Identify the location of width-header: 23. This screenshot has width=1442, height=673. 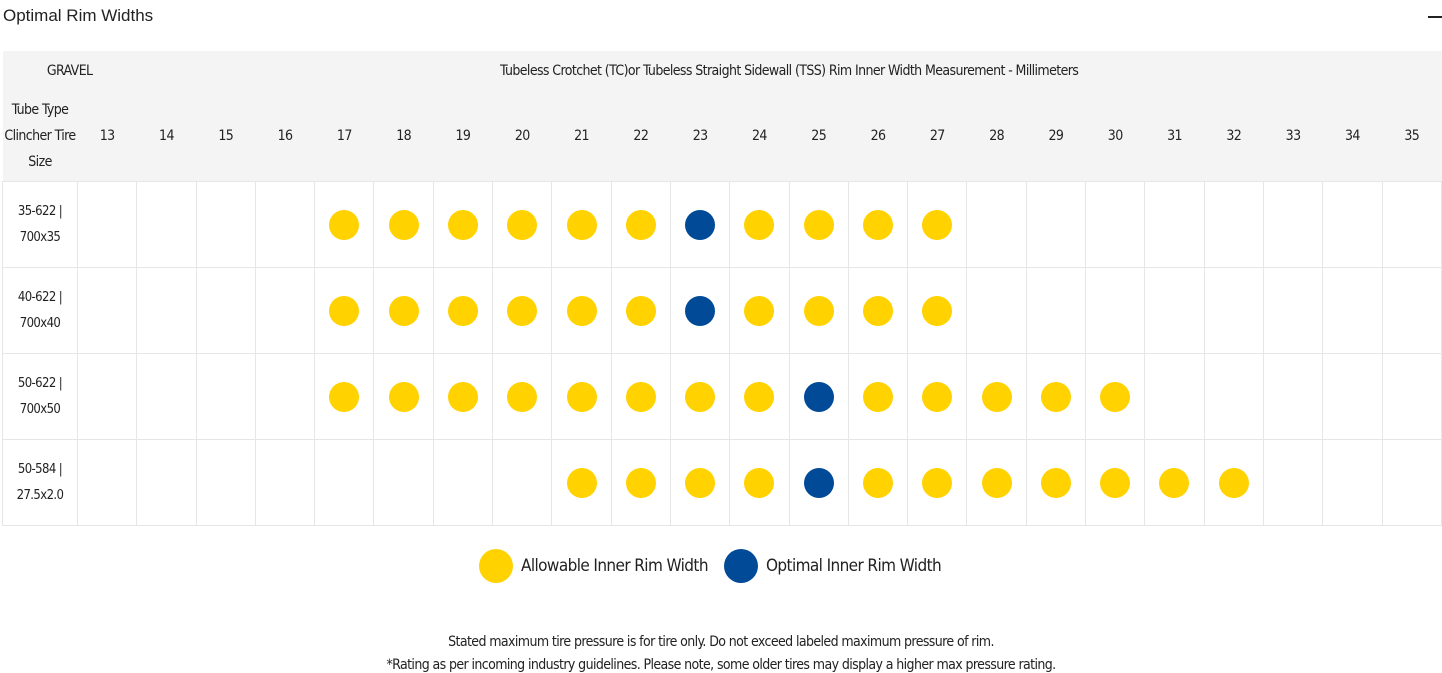
(700, 136).